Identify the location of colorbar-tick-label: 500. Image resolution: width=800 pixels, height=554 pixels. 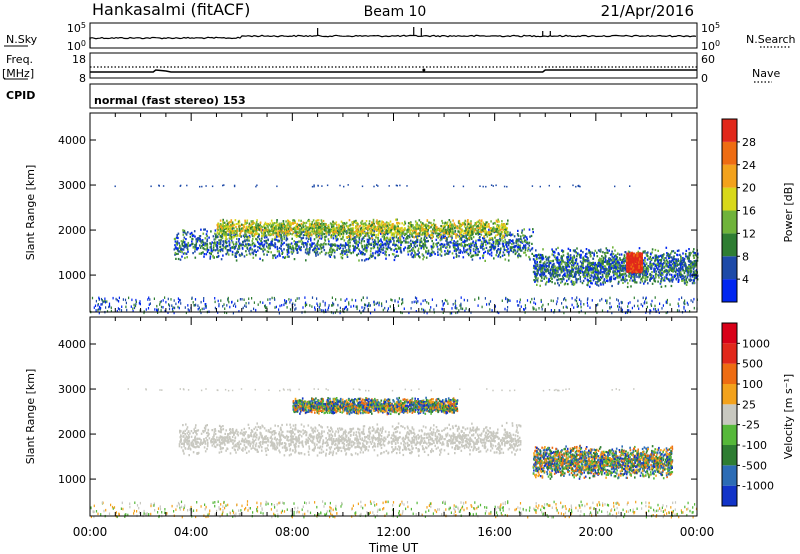
(752, 364).